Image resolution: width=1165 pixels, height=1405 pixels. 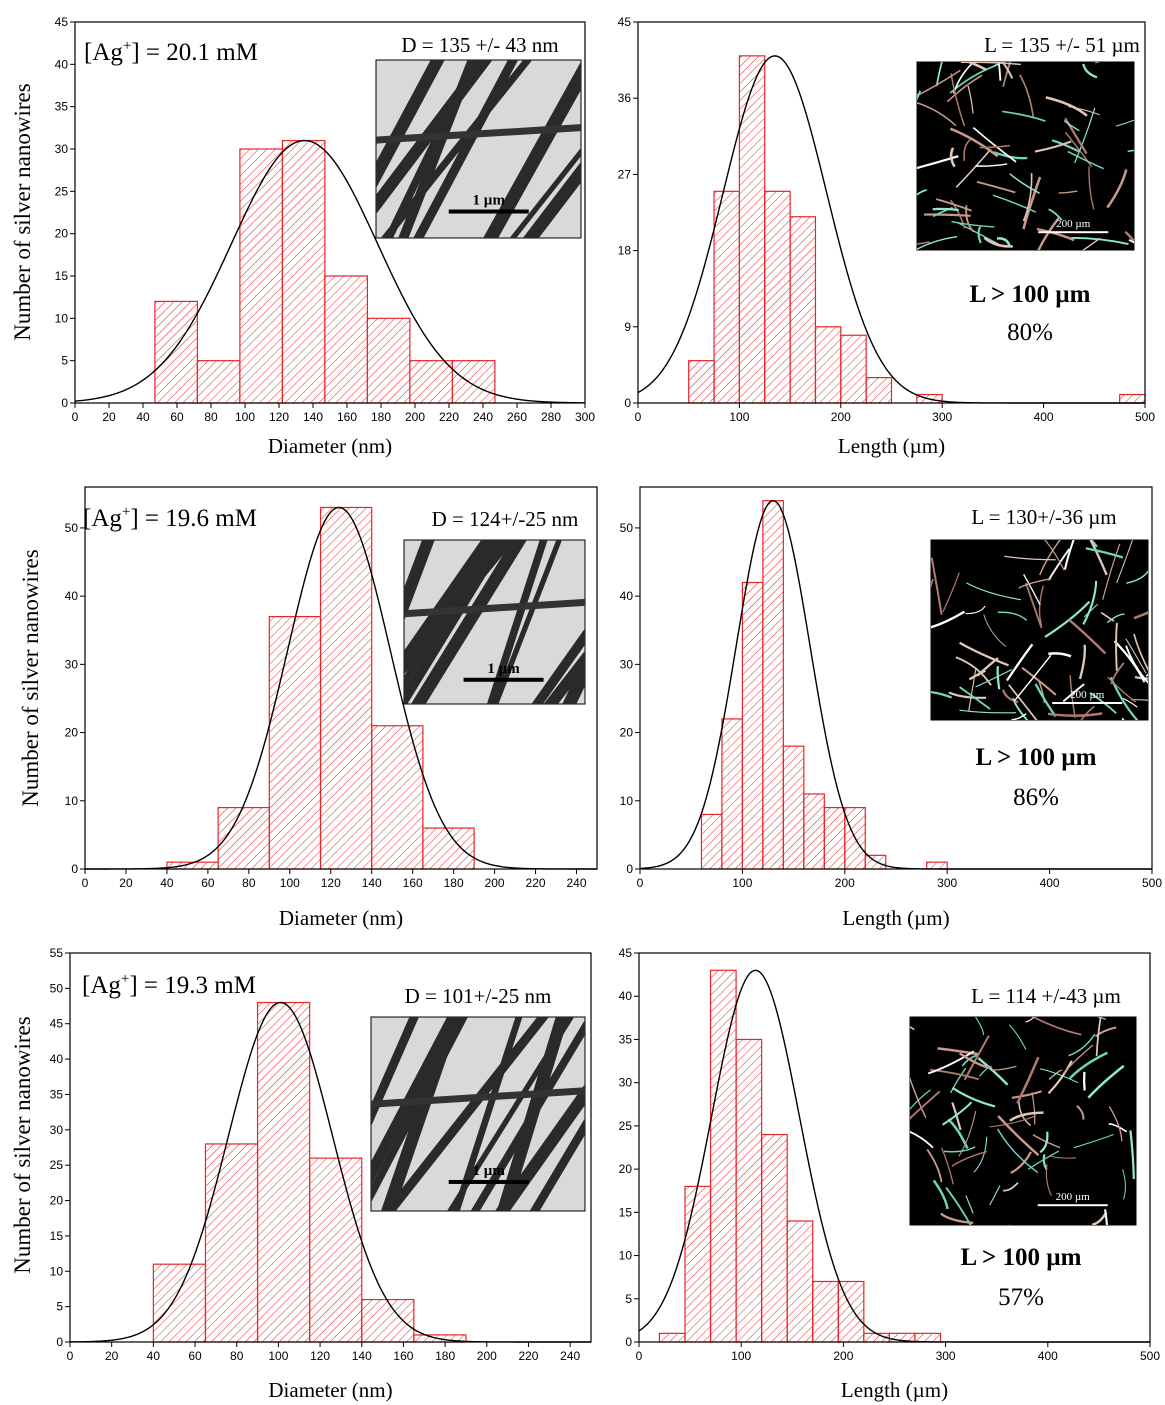 What do you see at coordinates (627, 327) in the screenshot?
I see `y-tick-label: 9` at bounding box center [627, 327].